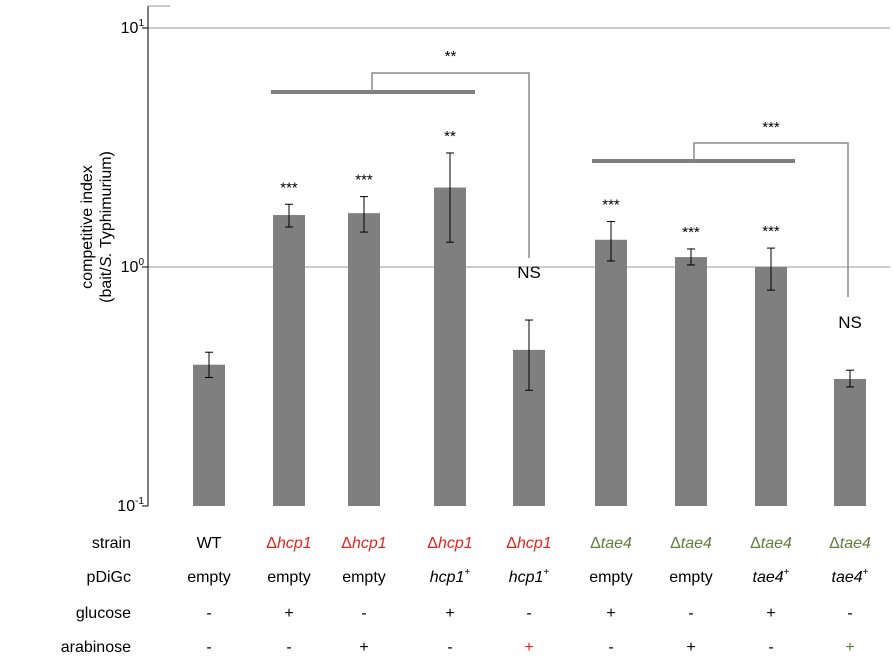 The height and width of the screenshot is (672, 893). I want to click on arabinose-cell-6: +, so click(690, 647).